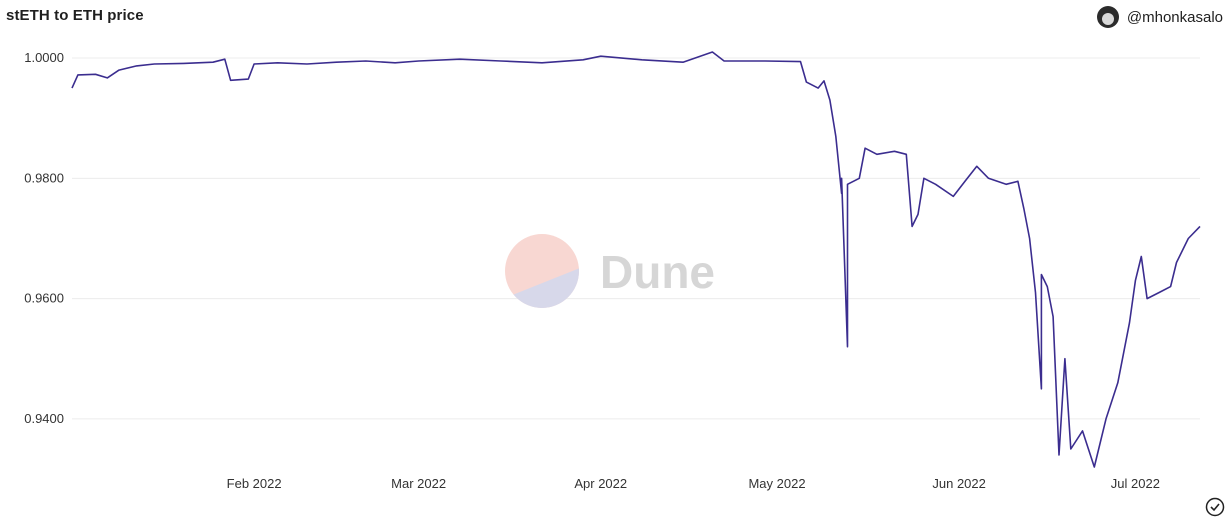  What do you see at coordinates (418, 483) in the screenshot?
I see `x-tick-label: Mar 2022` at bounding box center [418, 483].